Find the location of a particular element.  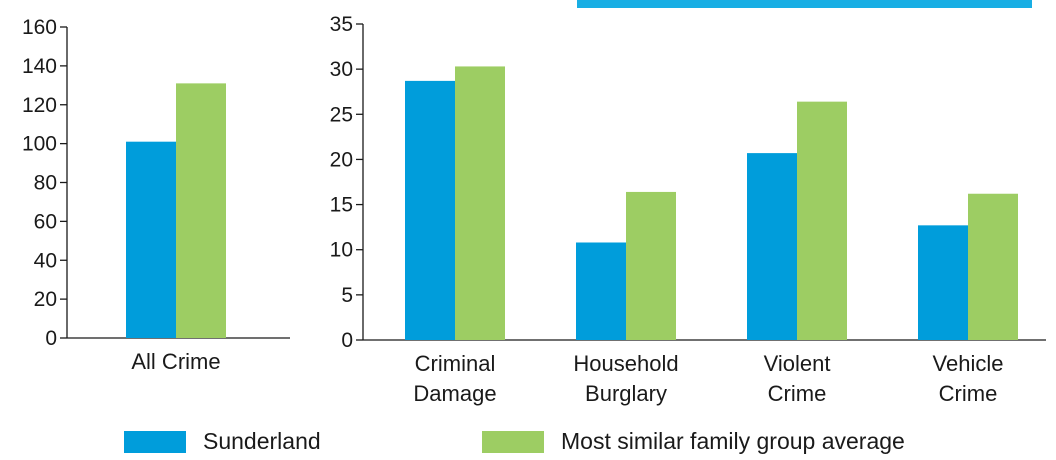

bar-household-burglary-family-average is located at coordinates (651, 265).